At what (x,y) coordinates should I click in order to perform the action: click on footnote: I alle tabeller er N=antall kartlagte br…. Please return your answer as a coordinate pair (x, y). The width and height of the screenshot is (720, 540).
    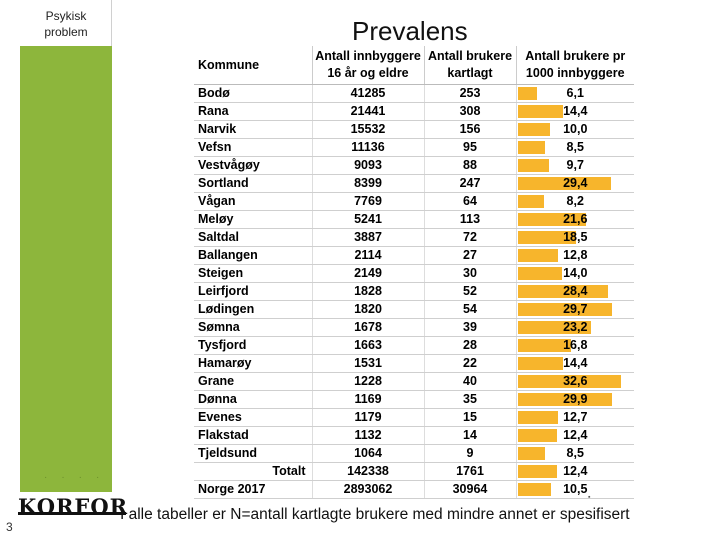
    Looking at the image, I should click on (375, 514).